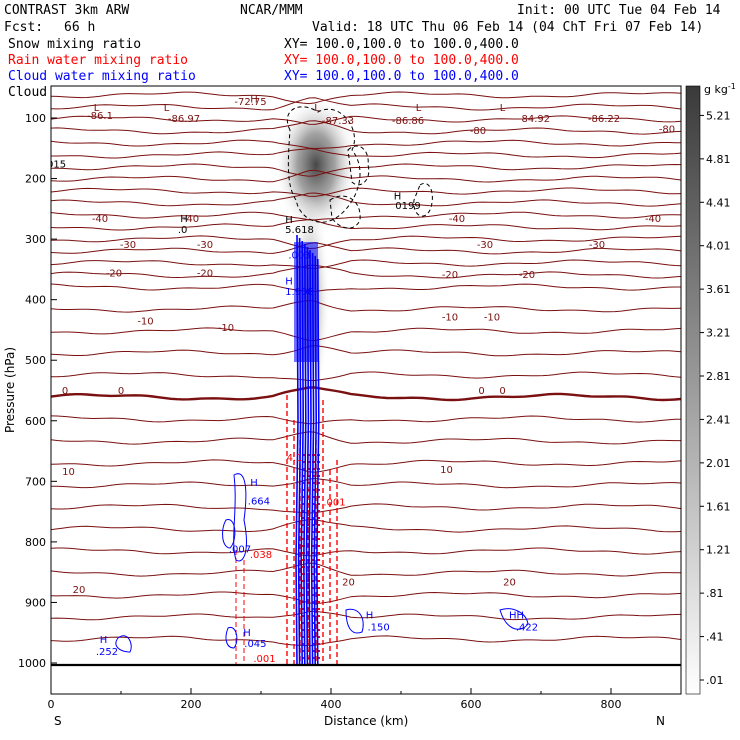 The width and height of the screenshot is (740, 740). Describe the element at coordinates (366, 721) in the screenshot. I see `x-axis-label: Distance (km)` at that location.